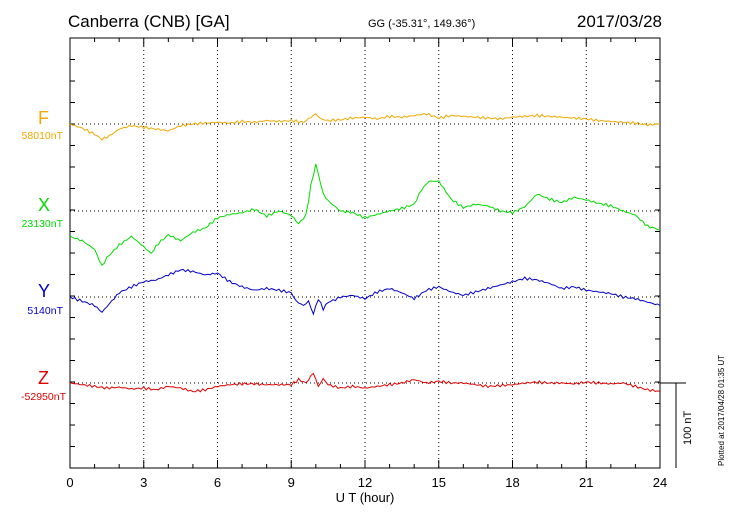 This screenshot has width=730, height=520. Describe the element at coordinates (43, 378) in the screenshot. I see `series-label-Z: Z` at that location.